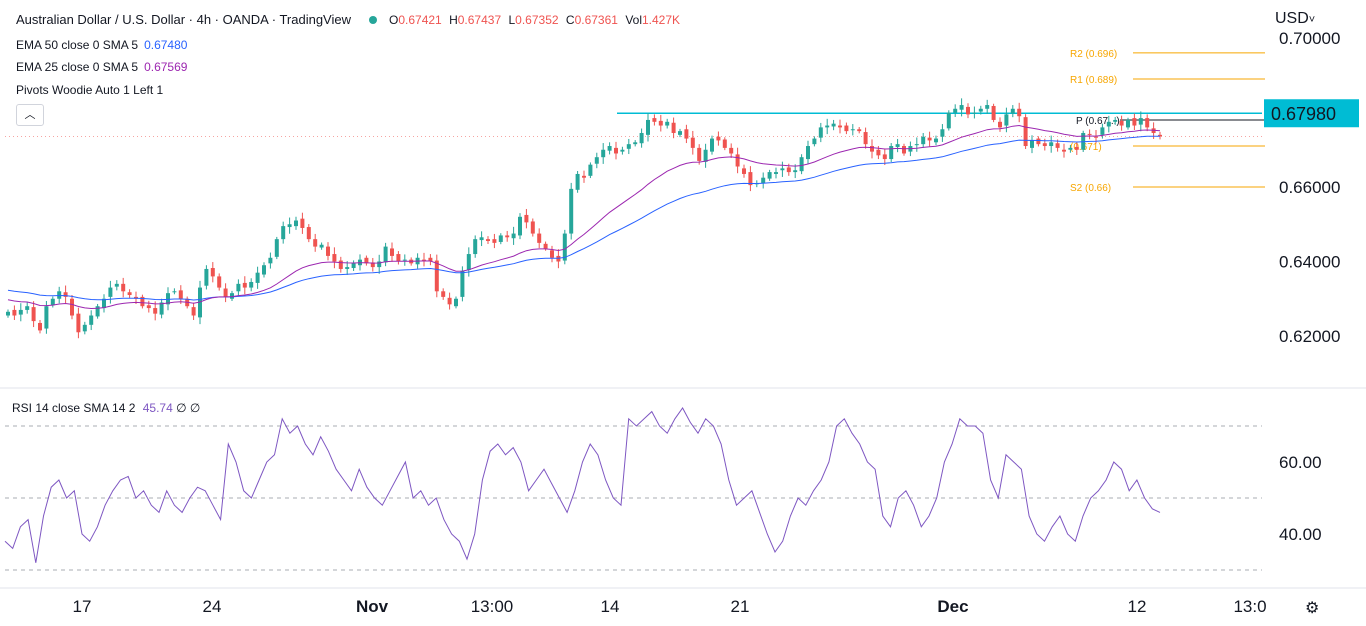 The height and width of the screenshot is (626, 1366). I want to click on collapse-legend-button: ︿, so click(30, 115).